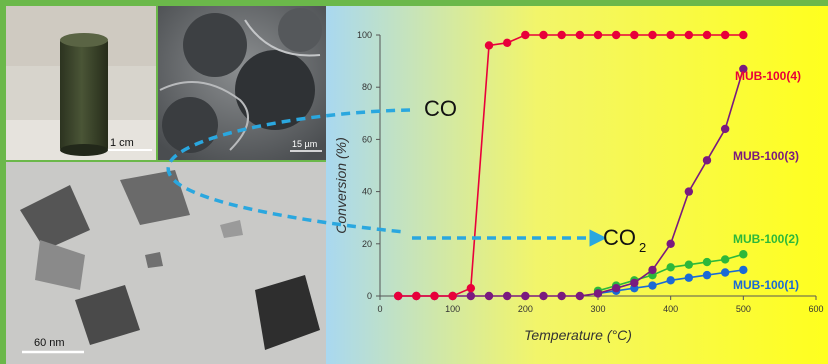 The width and height of the screenshot is (828, 364). I want to click on scale-label-sem: 15 µm, so click(304, 144).